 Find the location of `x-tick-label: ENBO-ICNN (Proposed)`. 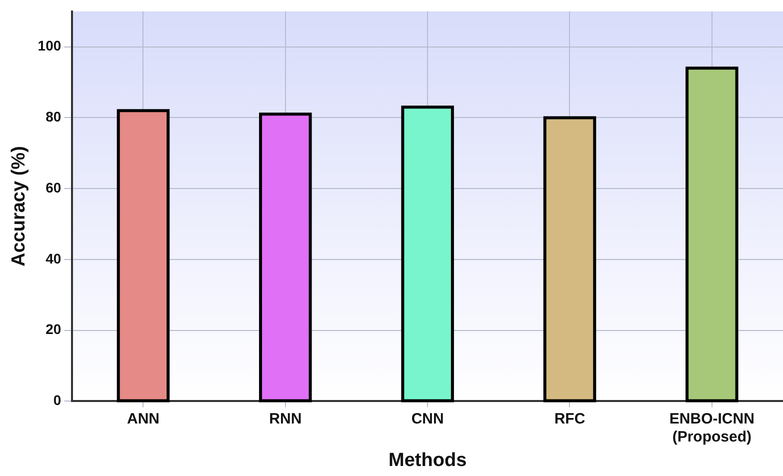

x-tick-label: ENBO-ICNN (Proposed) is located at coordinates (711, 428).